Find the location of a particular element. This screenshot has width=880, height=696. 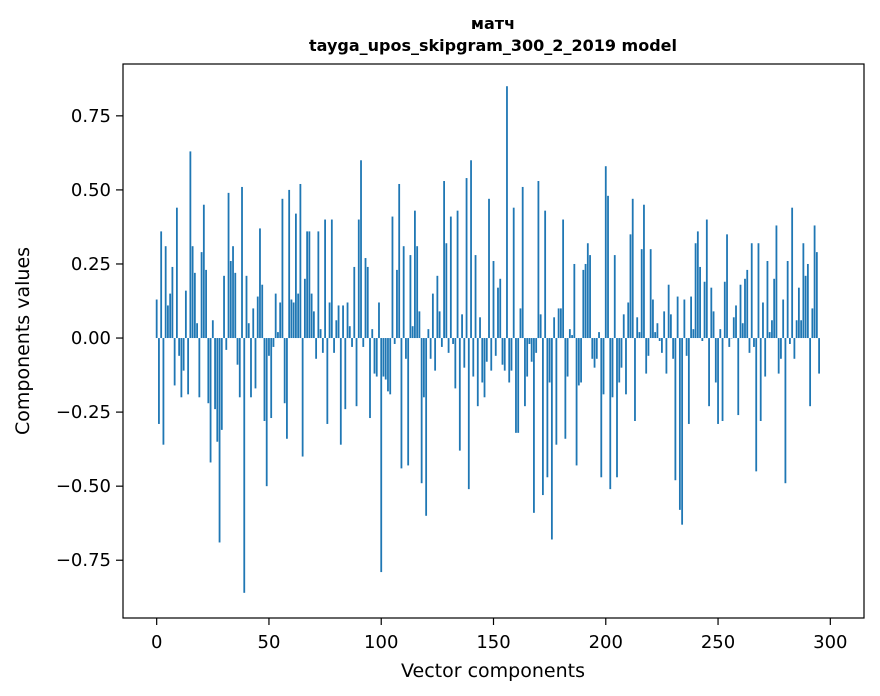

chart-subtitle: tayga_upos_skipgram_300_2_2019 model is located at coordinates (493, 45).